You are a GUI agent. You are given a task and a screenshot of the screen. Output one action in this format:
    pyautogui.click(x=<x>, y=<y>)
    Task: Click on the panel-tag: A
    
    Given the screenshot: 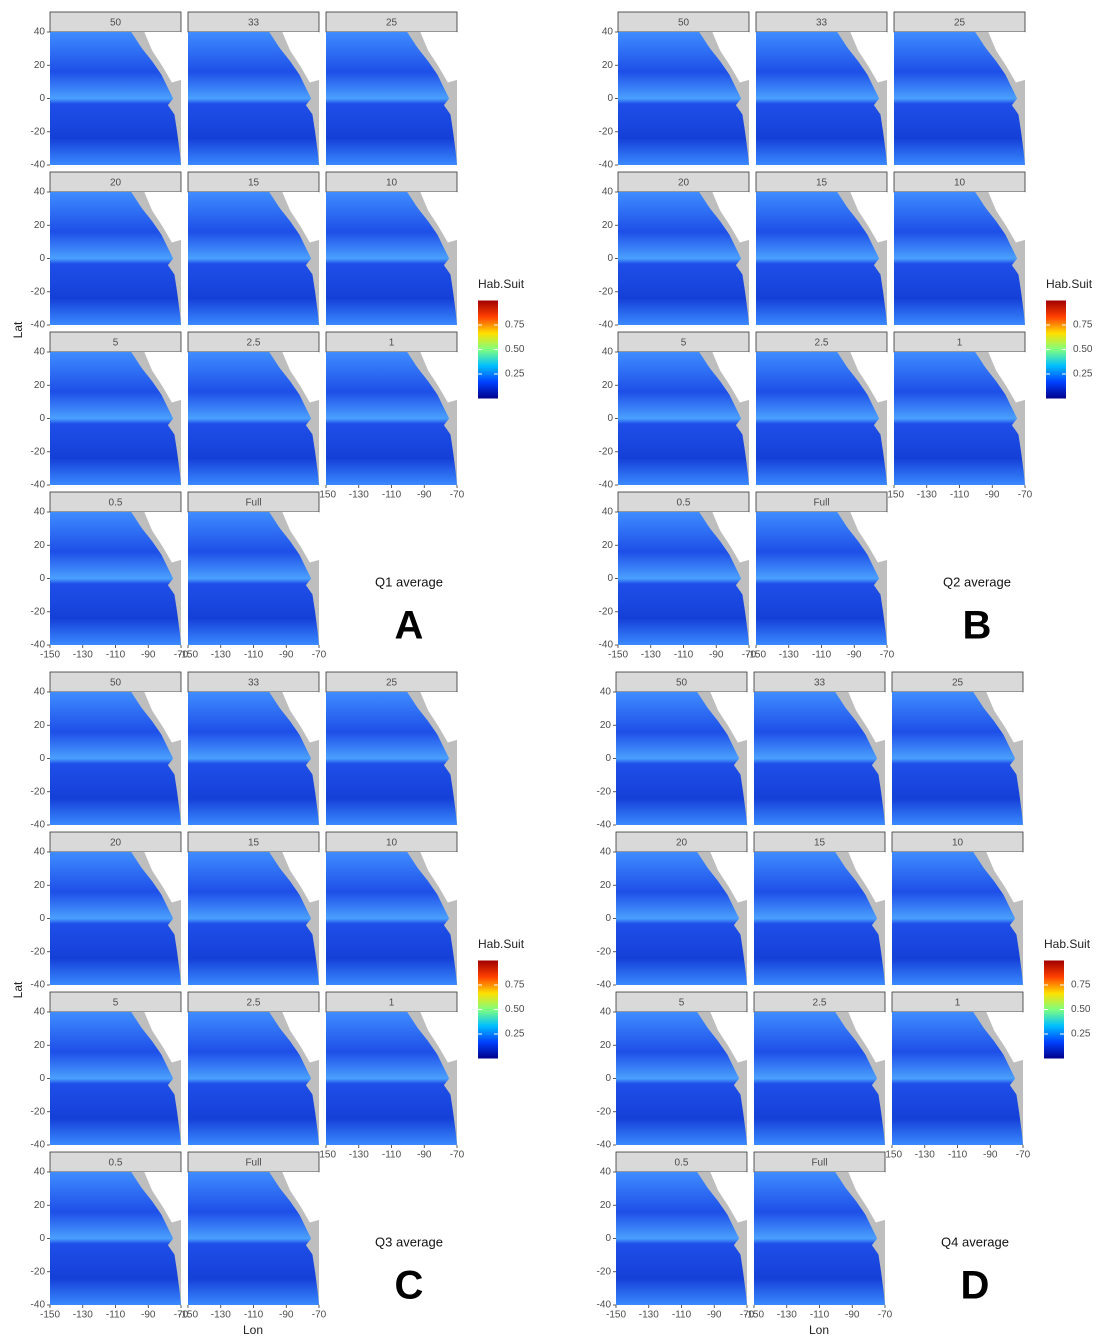 What is the action you would take?
    pyautogui.click(x=409, y=626)
    